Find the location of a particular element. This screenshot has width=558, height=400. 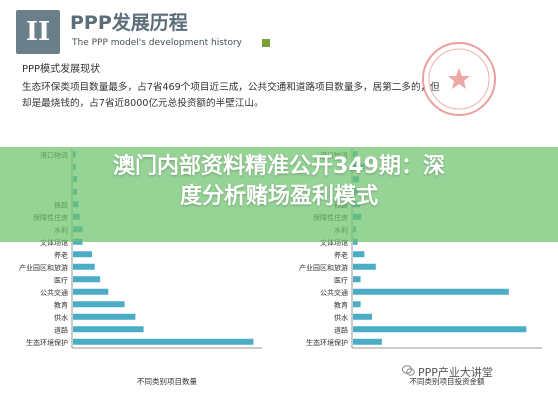

accent-square is located at coordinates (266, 43).